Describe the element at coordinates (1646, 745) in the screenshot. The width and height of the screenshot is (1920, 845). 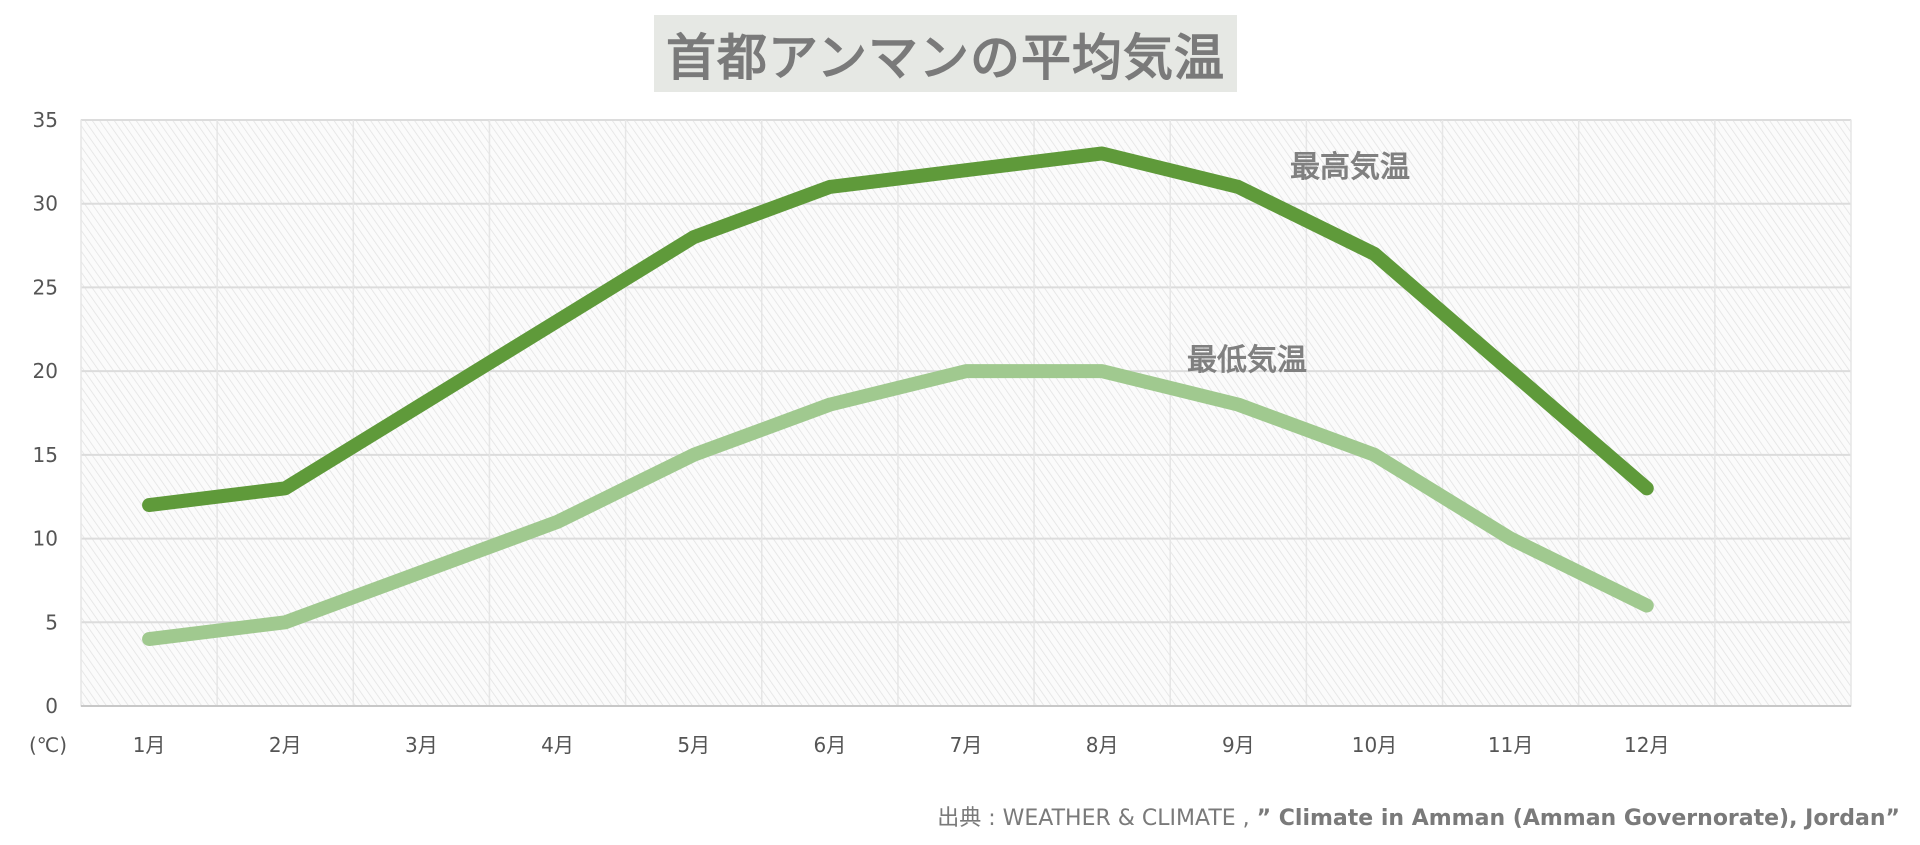
I see `x-tick-label: 12月` at that location.